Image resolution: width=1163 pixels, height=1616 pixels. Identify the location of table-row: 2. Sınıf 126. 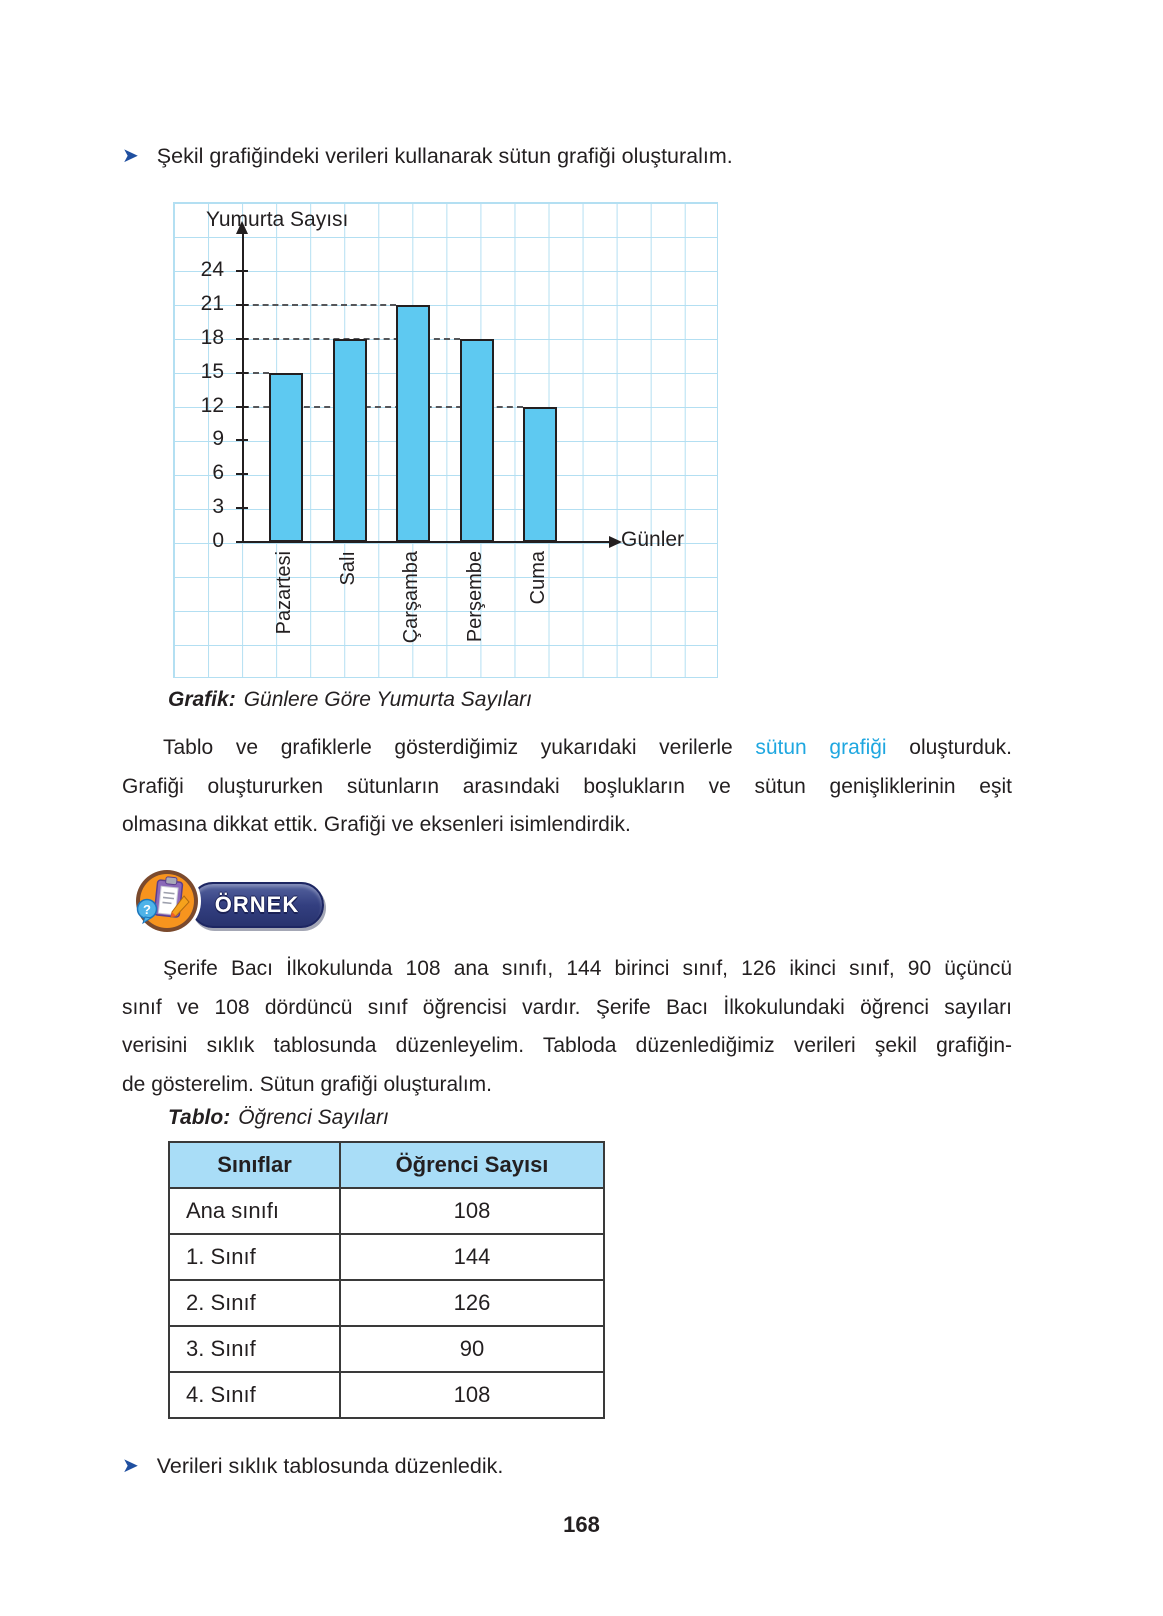
(386, 1303).